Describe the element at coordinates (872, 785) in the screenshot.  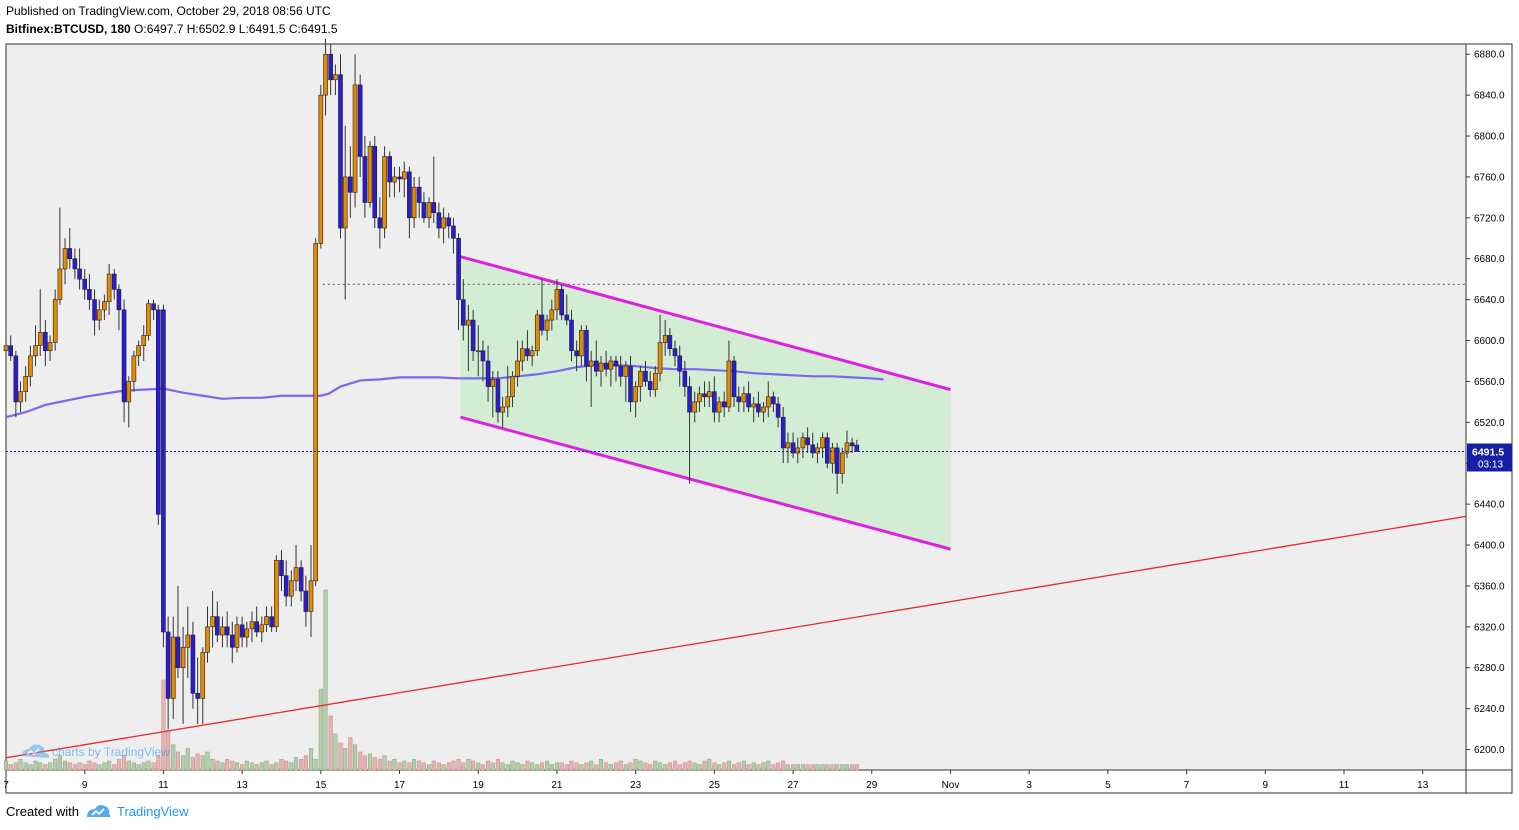
I see `time-tick-label: 29` at that location.